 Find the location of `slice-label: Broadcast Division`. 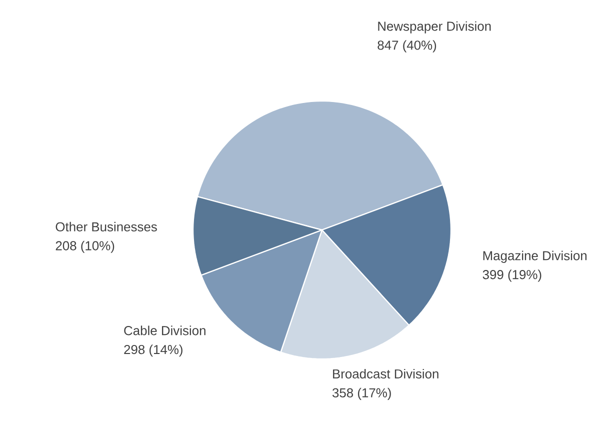

slice-label: Broadcast Division is located at coordinates (385, 373).